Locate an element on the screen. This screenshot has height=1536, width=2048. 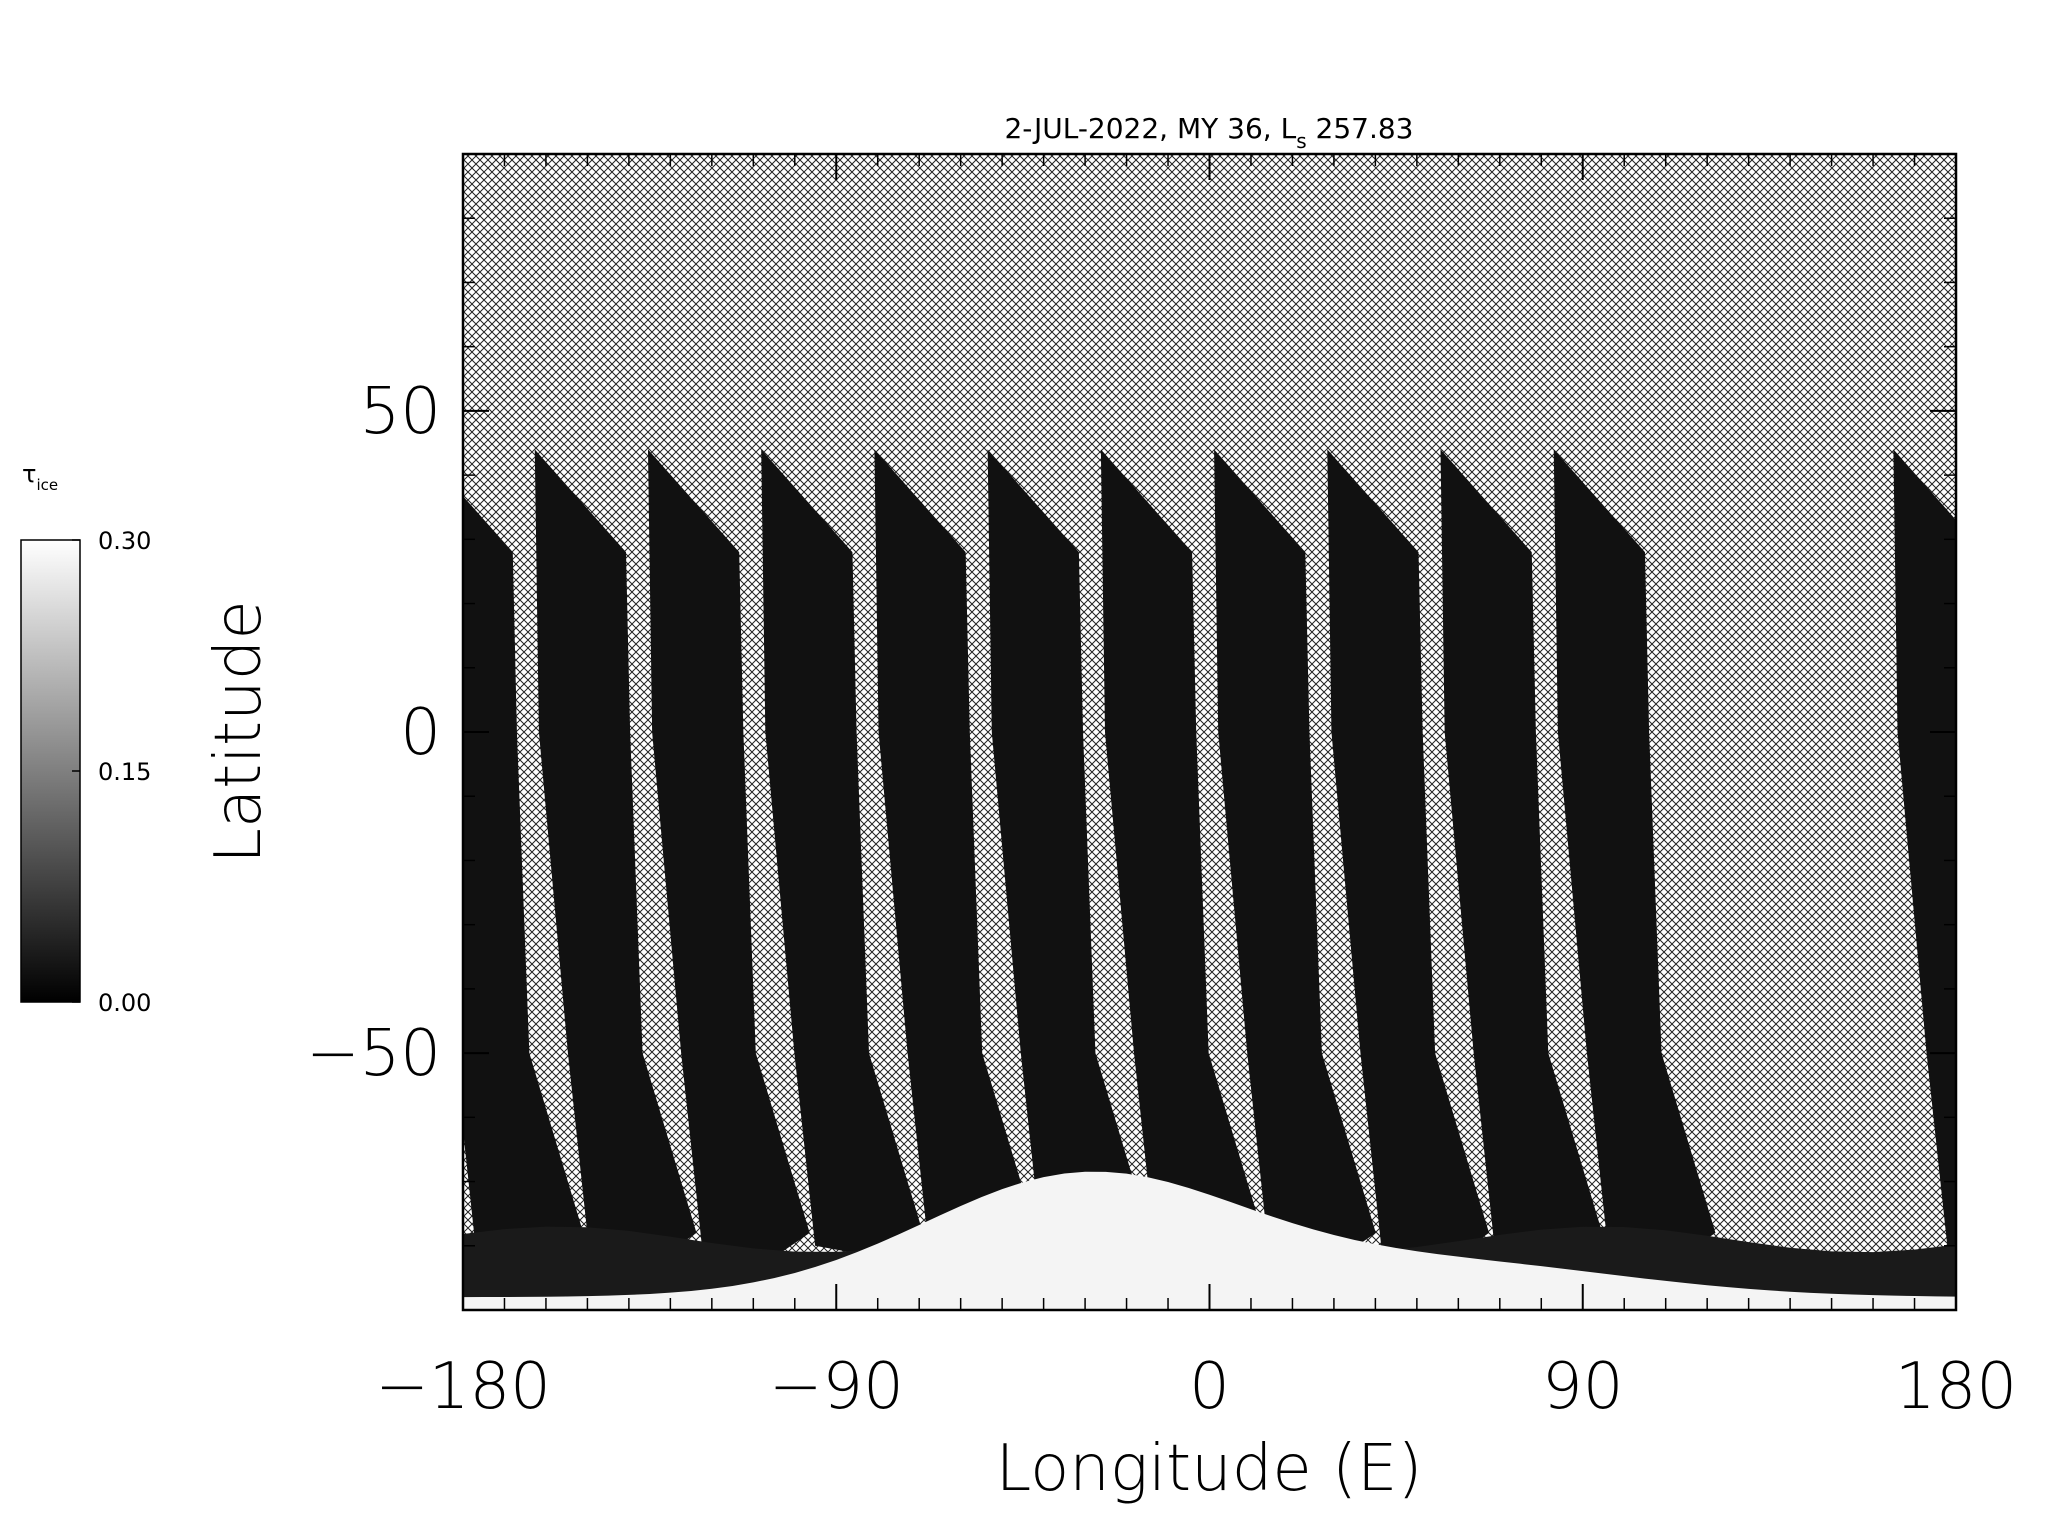
y-tick-label: −50 is located at coordinates (373, 1054).